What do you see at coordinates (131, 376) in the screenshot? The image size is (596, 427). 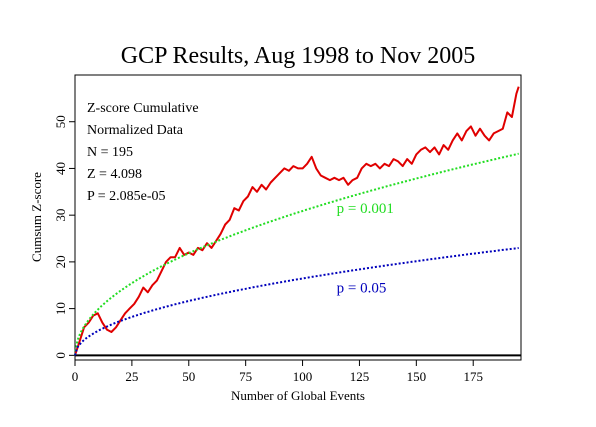 I see `x-tick-label: 25` at bounding box center [131, 376].